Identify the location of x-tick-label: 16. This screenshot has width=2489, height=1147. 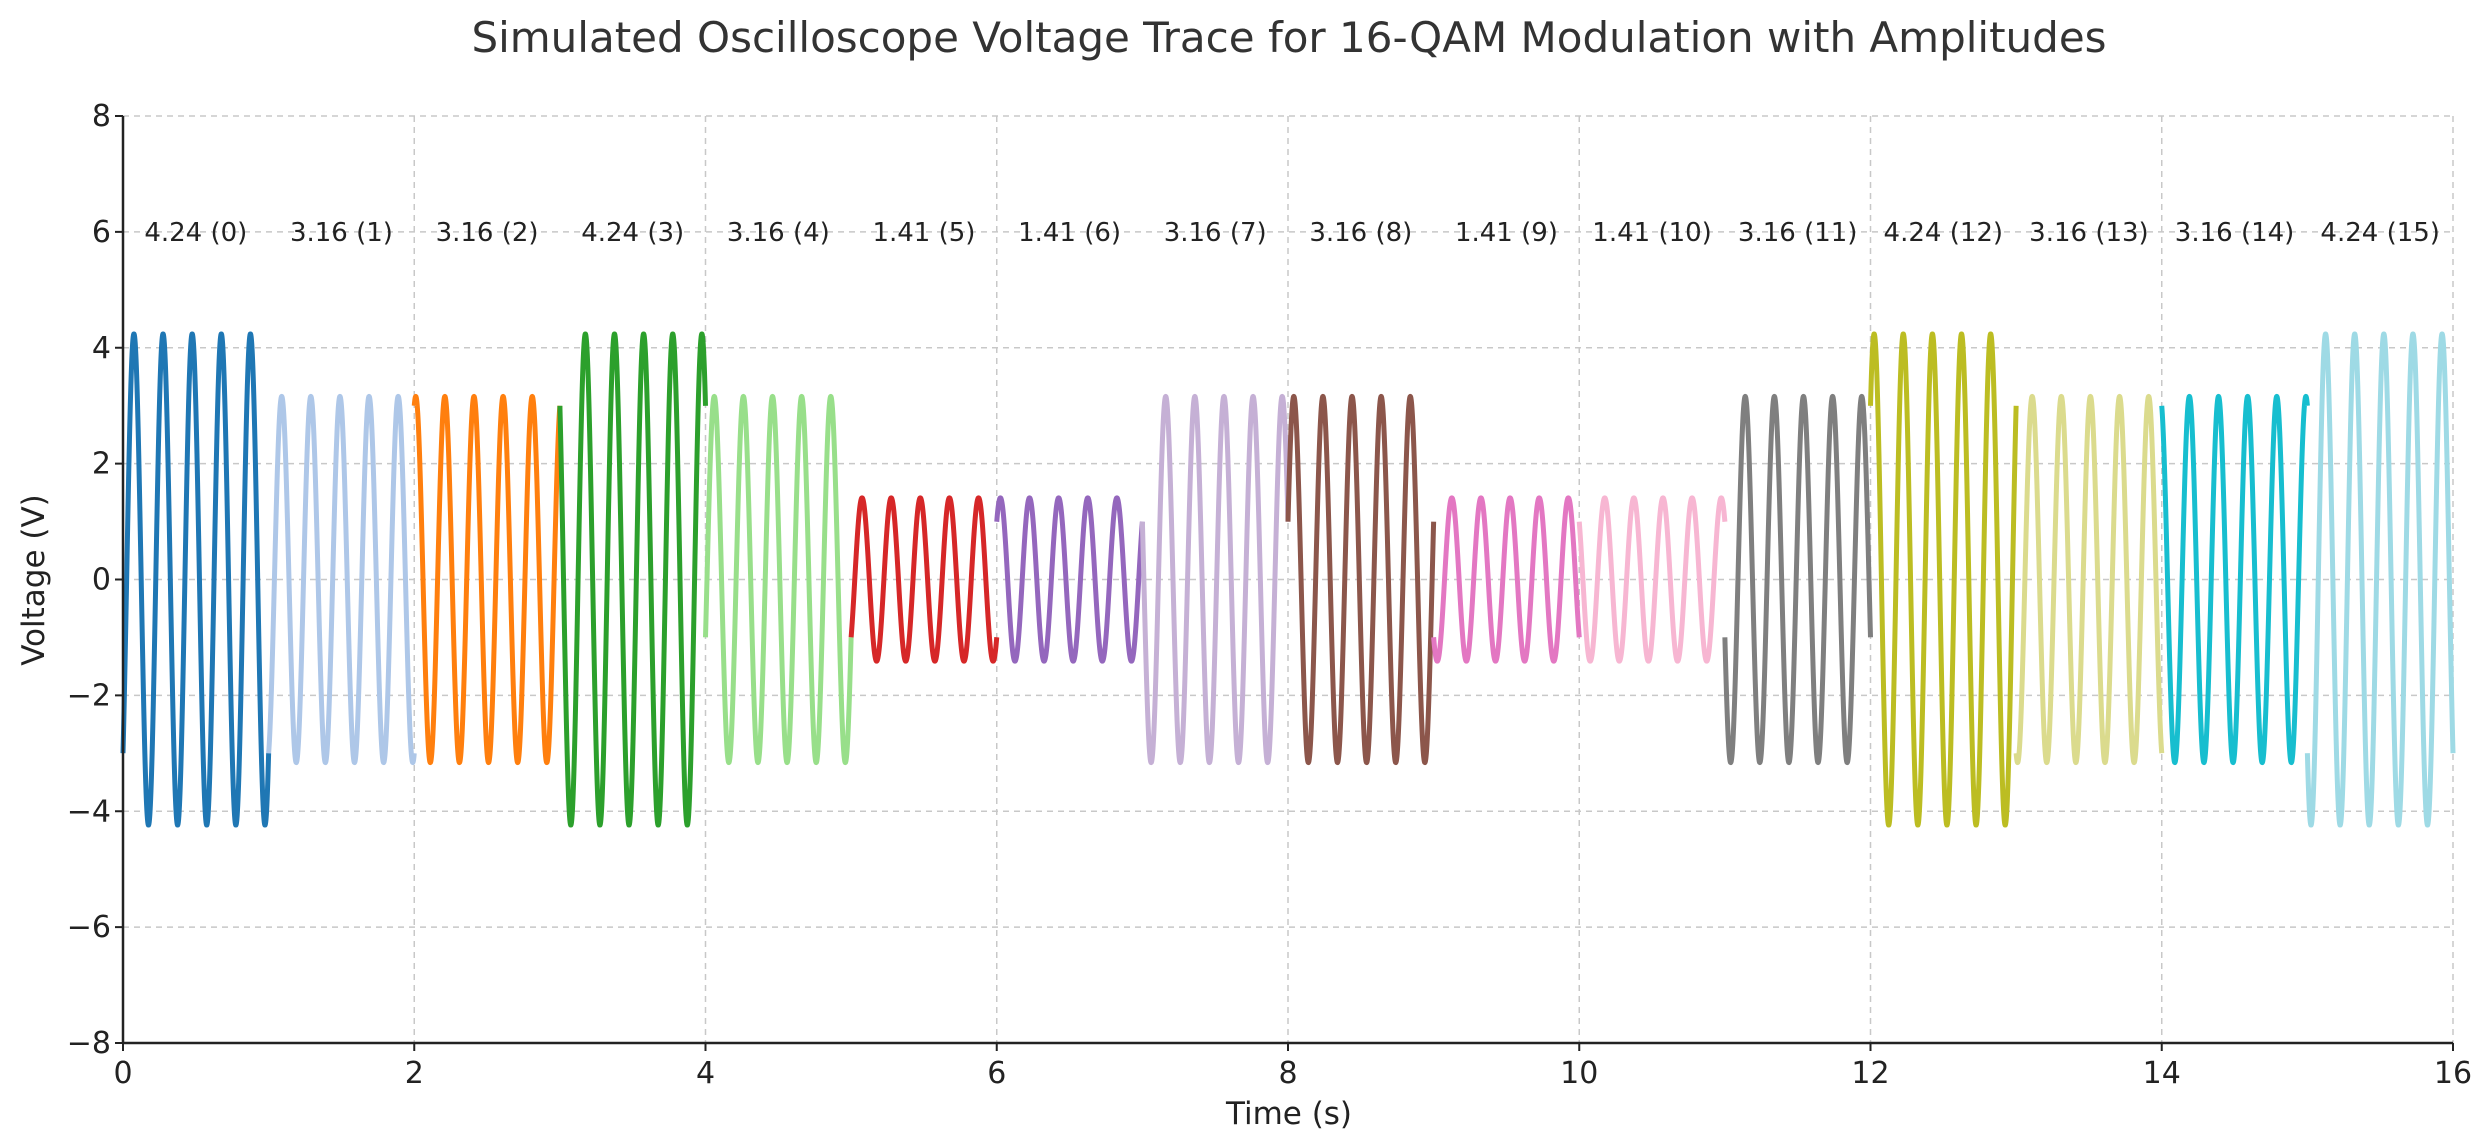
(2453, 1073).